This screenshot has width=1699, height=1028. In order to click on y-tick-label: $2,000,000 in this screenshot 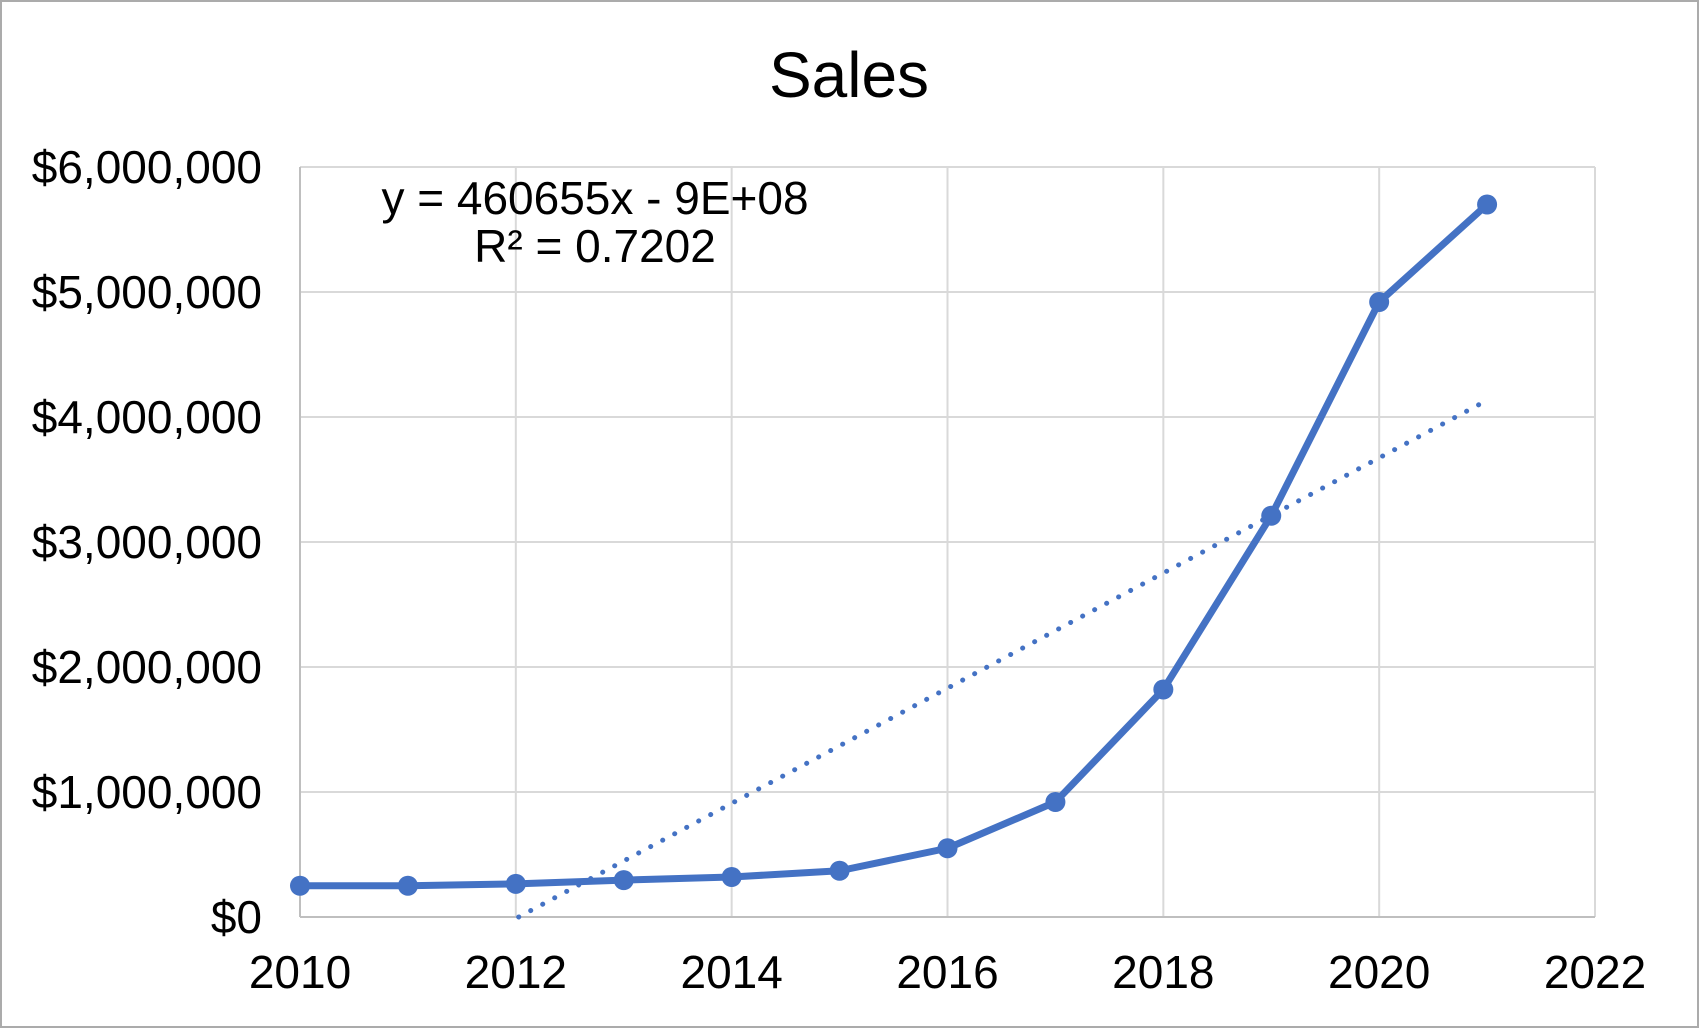, I will do `click(147, 667)`.